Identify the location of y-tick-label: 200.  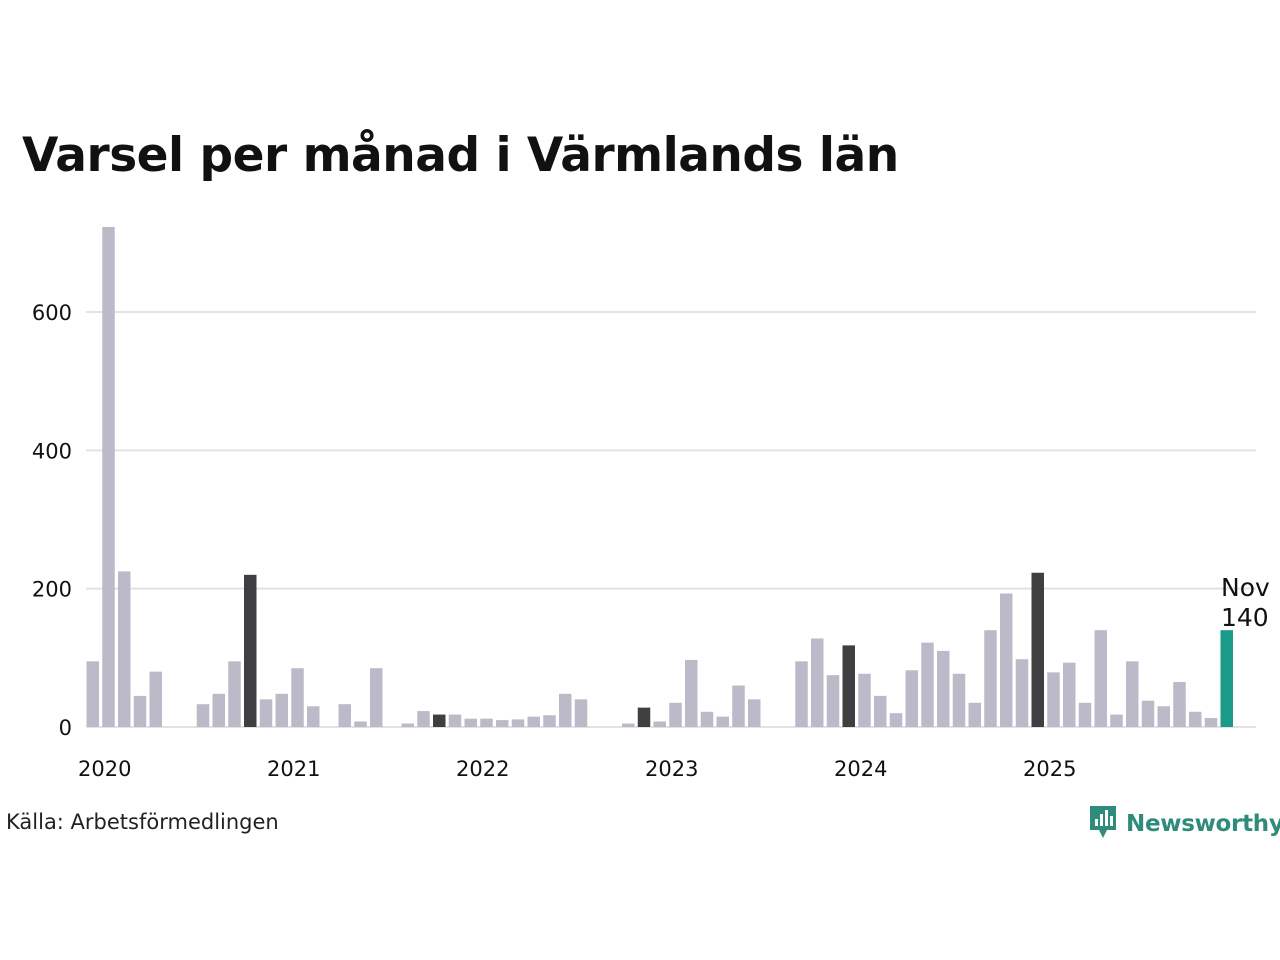
(52, 590).